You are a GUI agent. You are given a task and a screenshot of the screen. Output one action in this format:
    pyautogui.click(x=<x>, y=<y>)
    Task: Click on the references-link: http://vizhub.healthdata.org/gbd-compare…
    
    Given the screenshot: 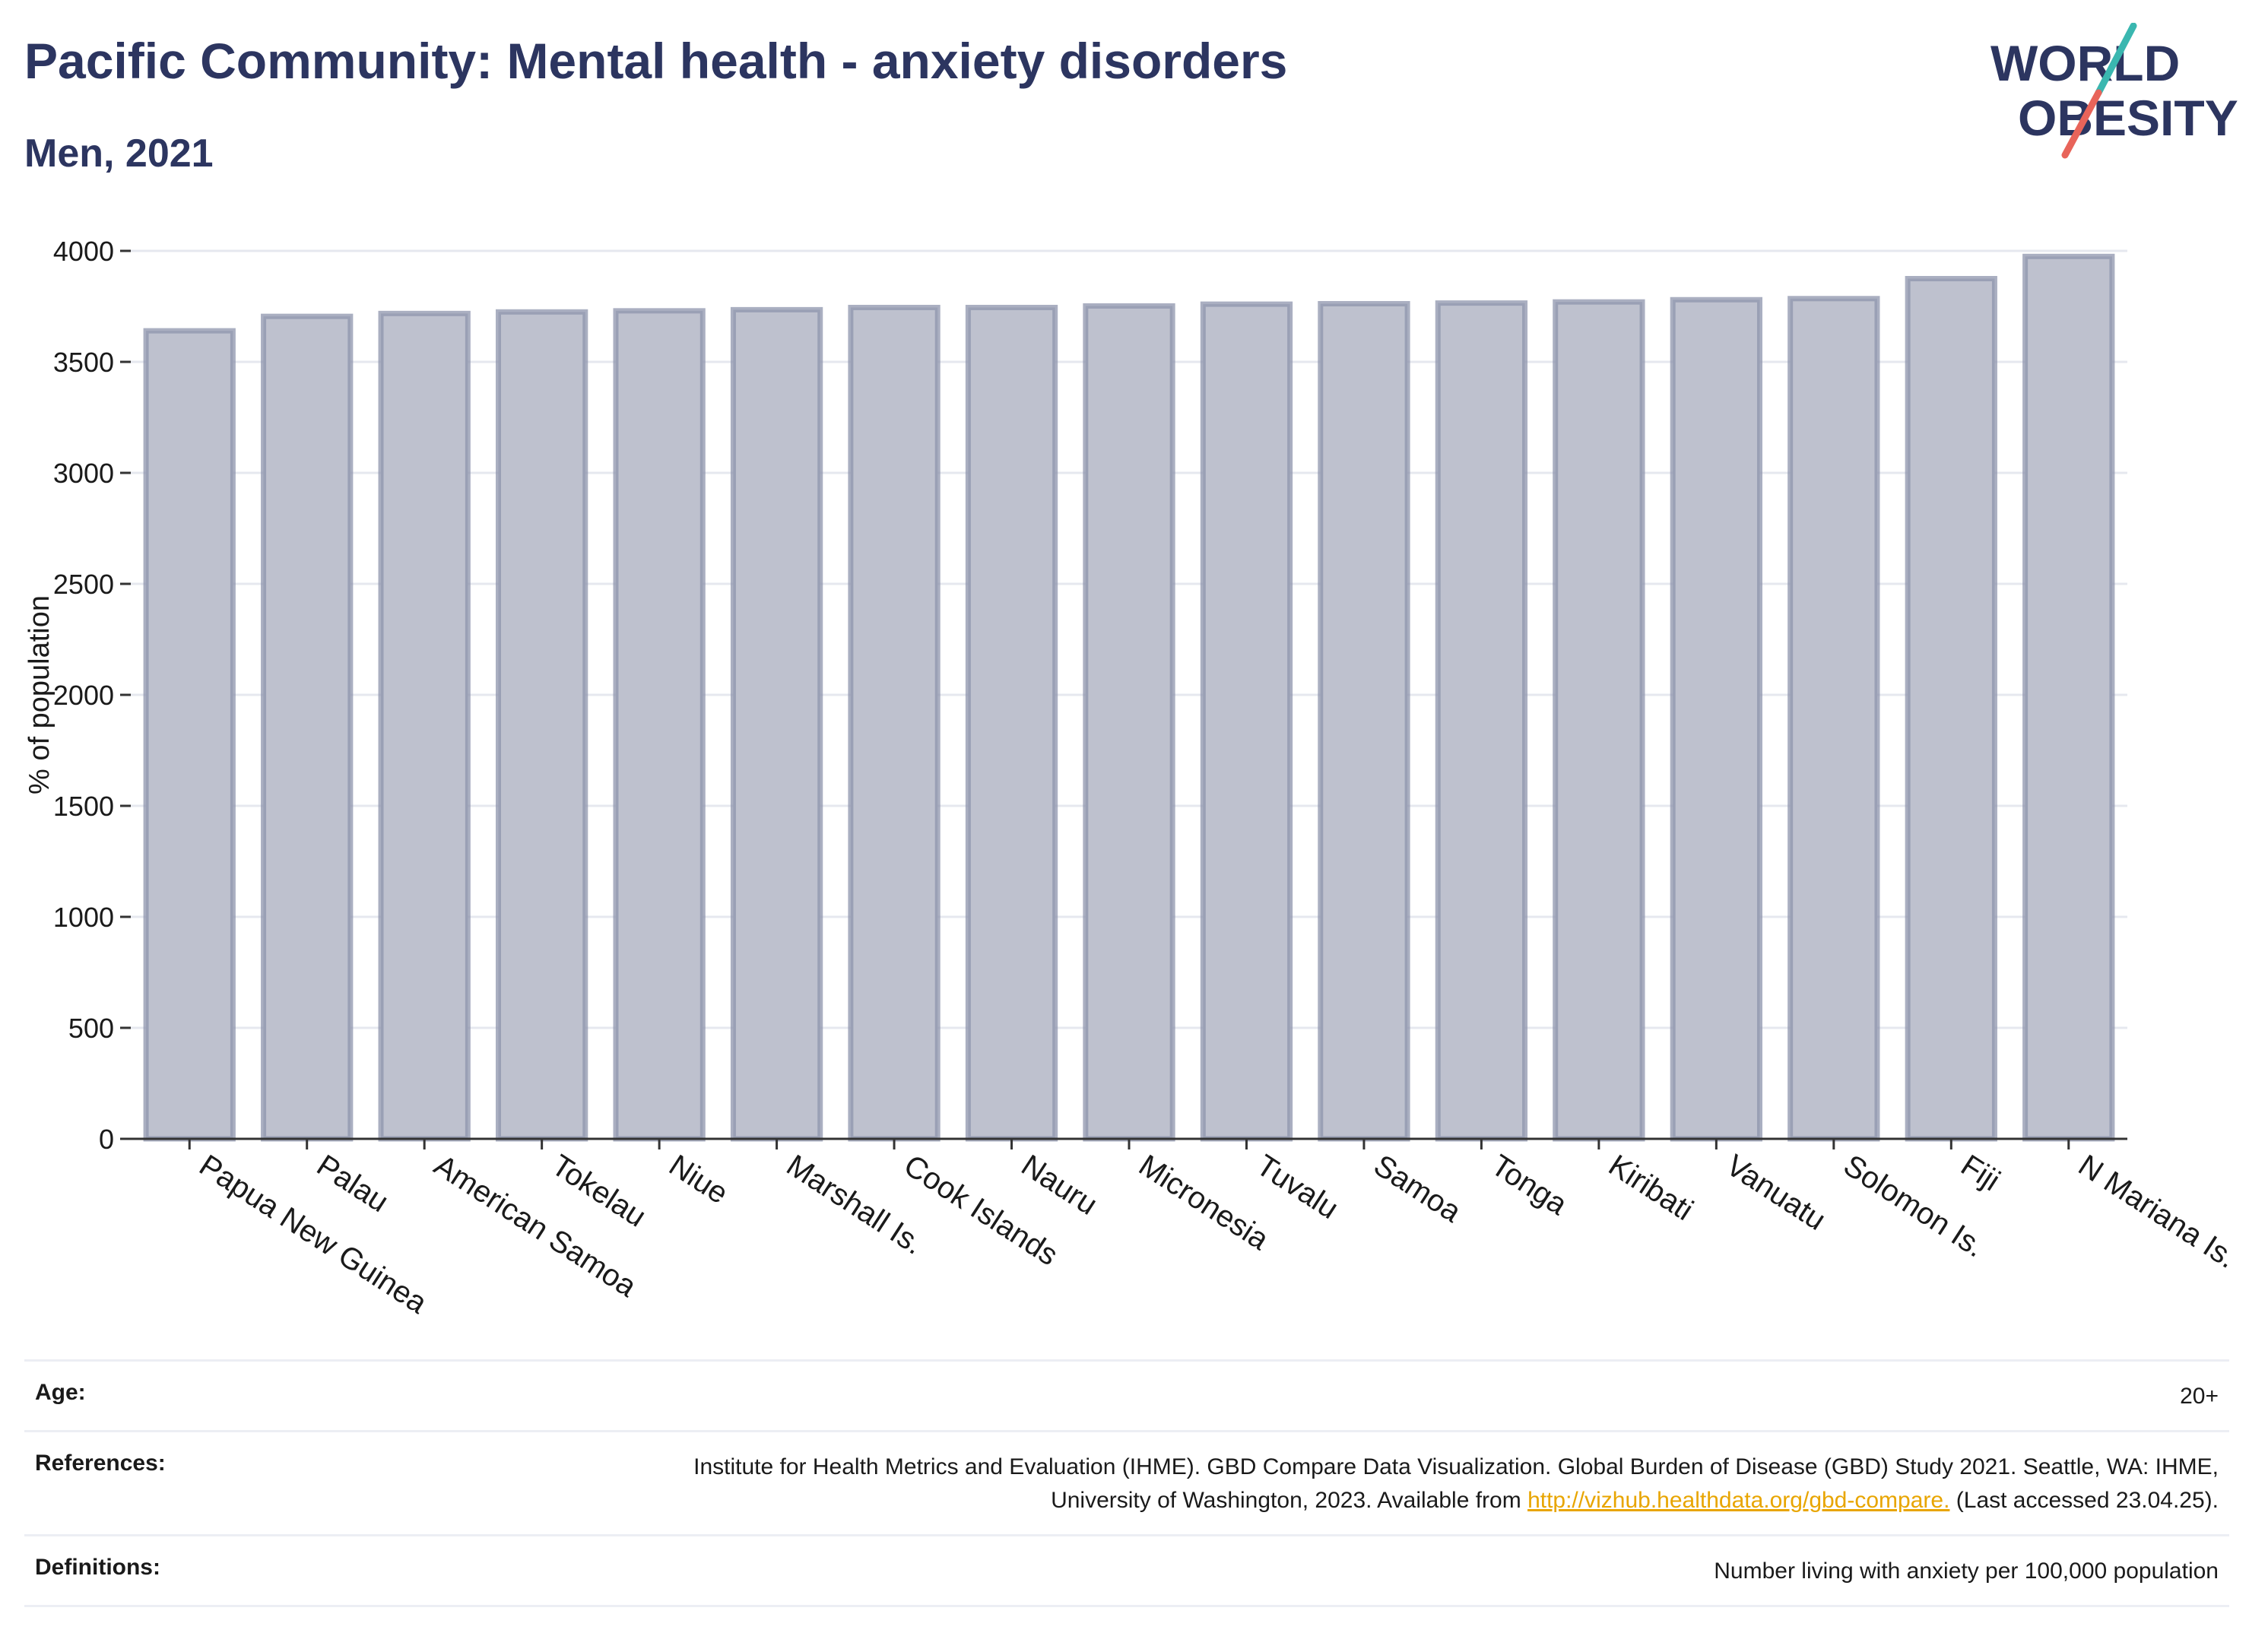 What is the action you would take?
    pyautogui.click(x=1738, y=1500)
    